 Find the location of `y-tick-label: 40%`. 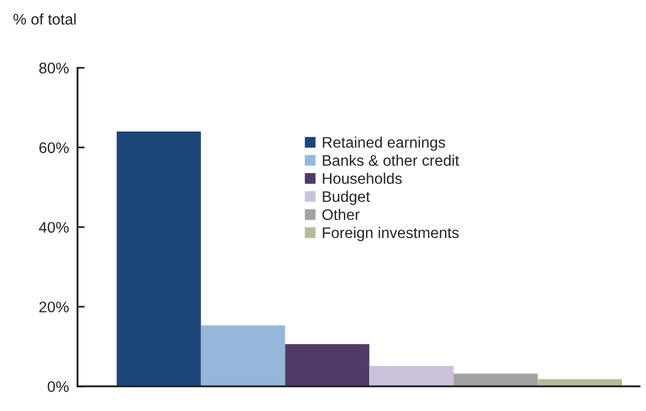

y-tick-label: 40% is located at coordinates (53, 227).